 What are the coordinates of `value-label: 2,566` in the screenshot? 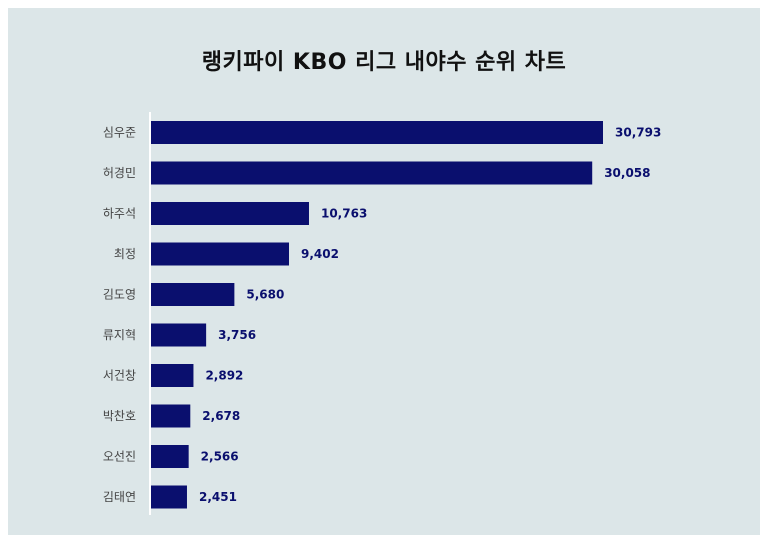 It's located at (220, 457).